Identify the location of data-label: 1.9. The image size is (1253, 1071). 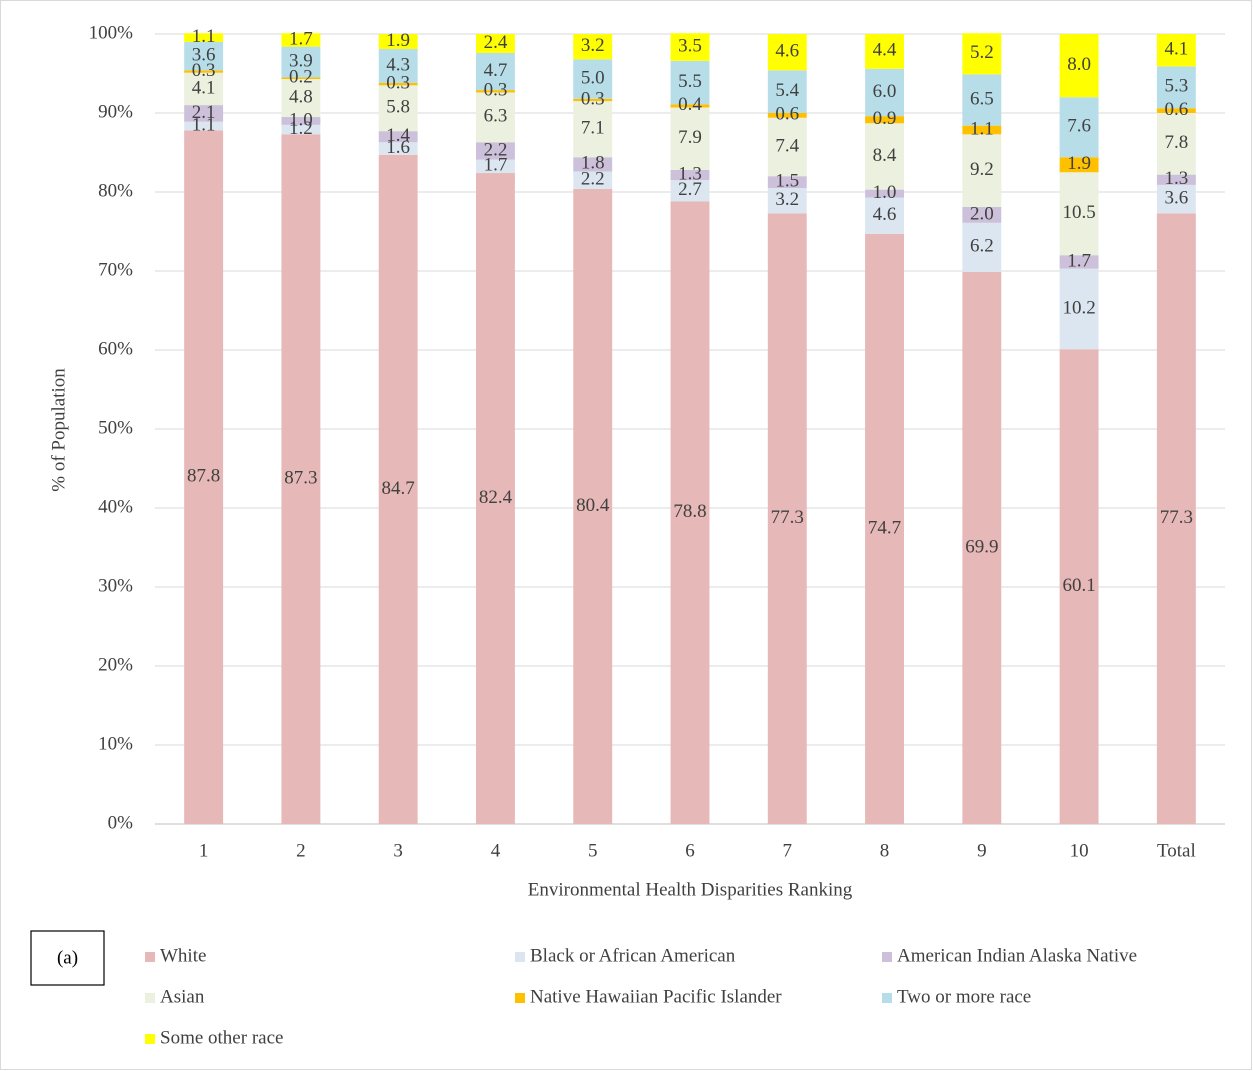
(1079, 163).